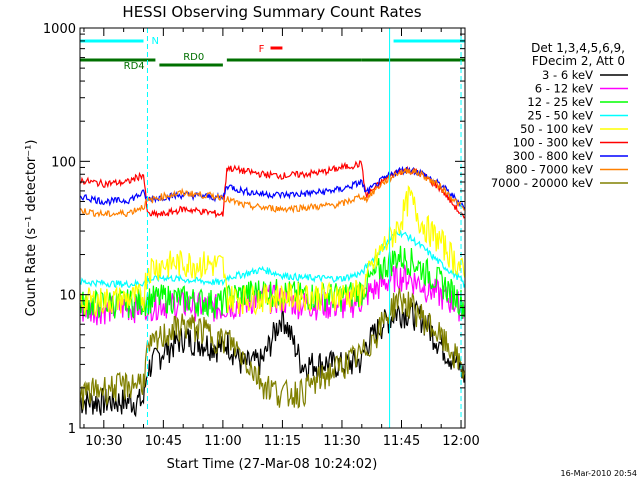 The height and width of the screenshot is (480, 640). What do you see at coordinates (272, 54) in the screenshot?
I see `flag-bars: N RD0 RD4 F` at bounding box center [272, 54].